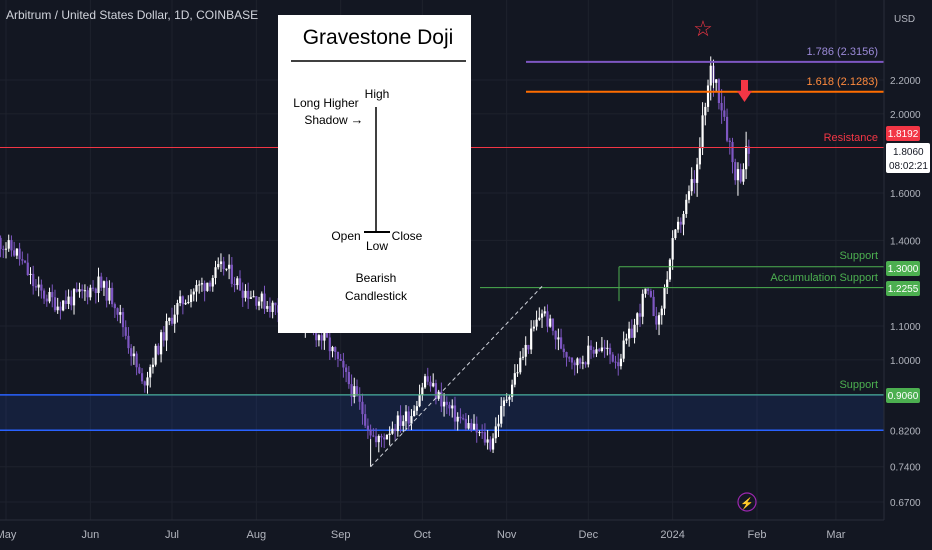 The image size is (932, 550). I want to click on inset-close-label: Close, so click(407, 236).